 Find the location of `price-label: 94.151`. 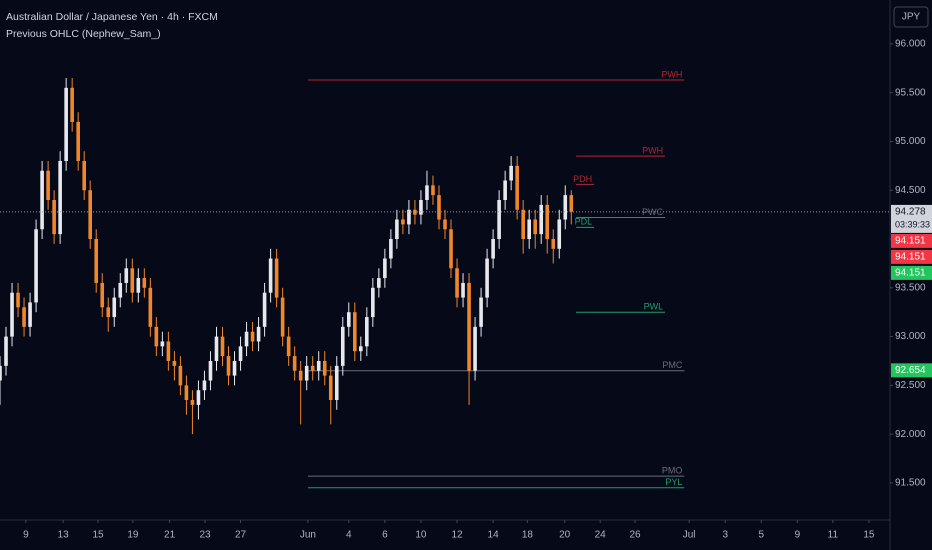

price-label: 94.151 is located at coordinates (910, 241).